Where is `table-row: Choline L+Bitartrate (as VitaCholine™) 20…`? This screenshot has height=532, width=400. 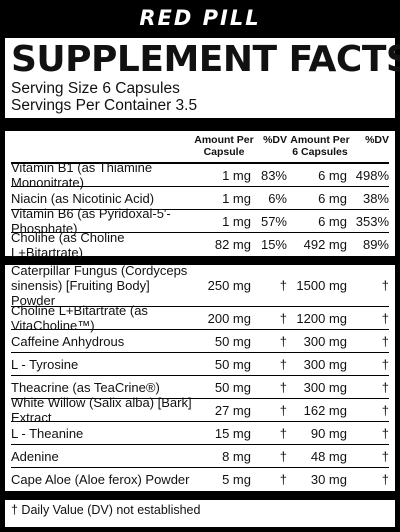 table-row: Choline L+Bitartrate (as VitaCholine™) 20… is located at coordinates (200, 318).